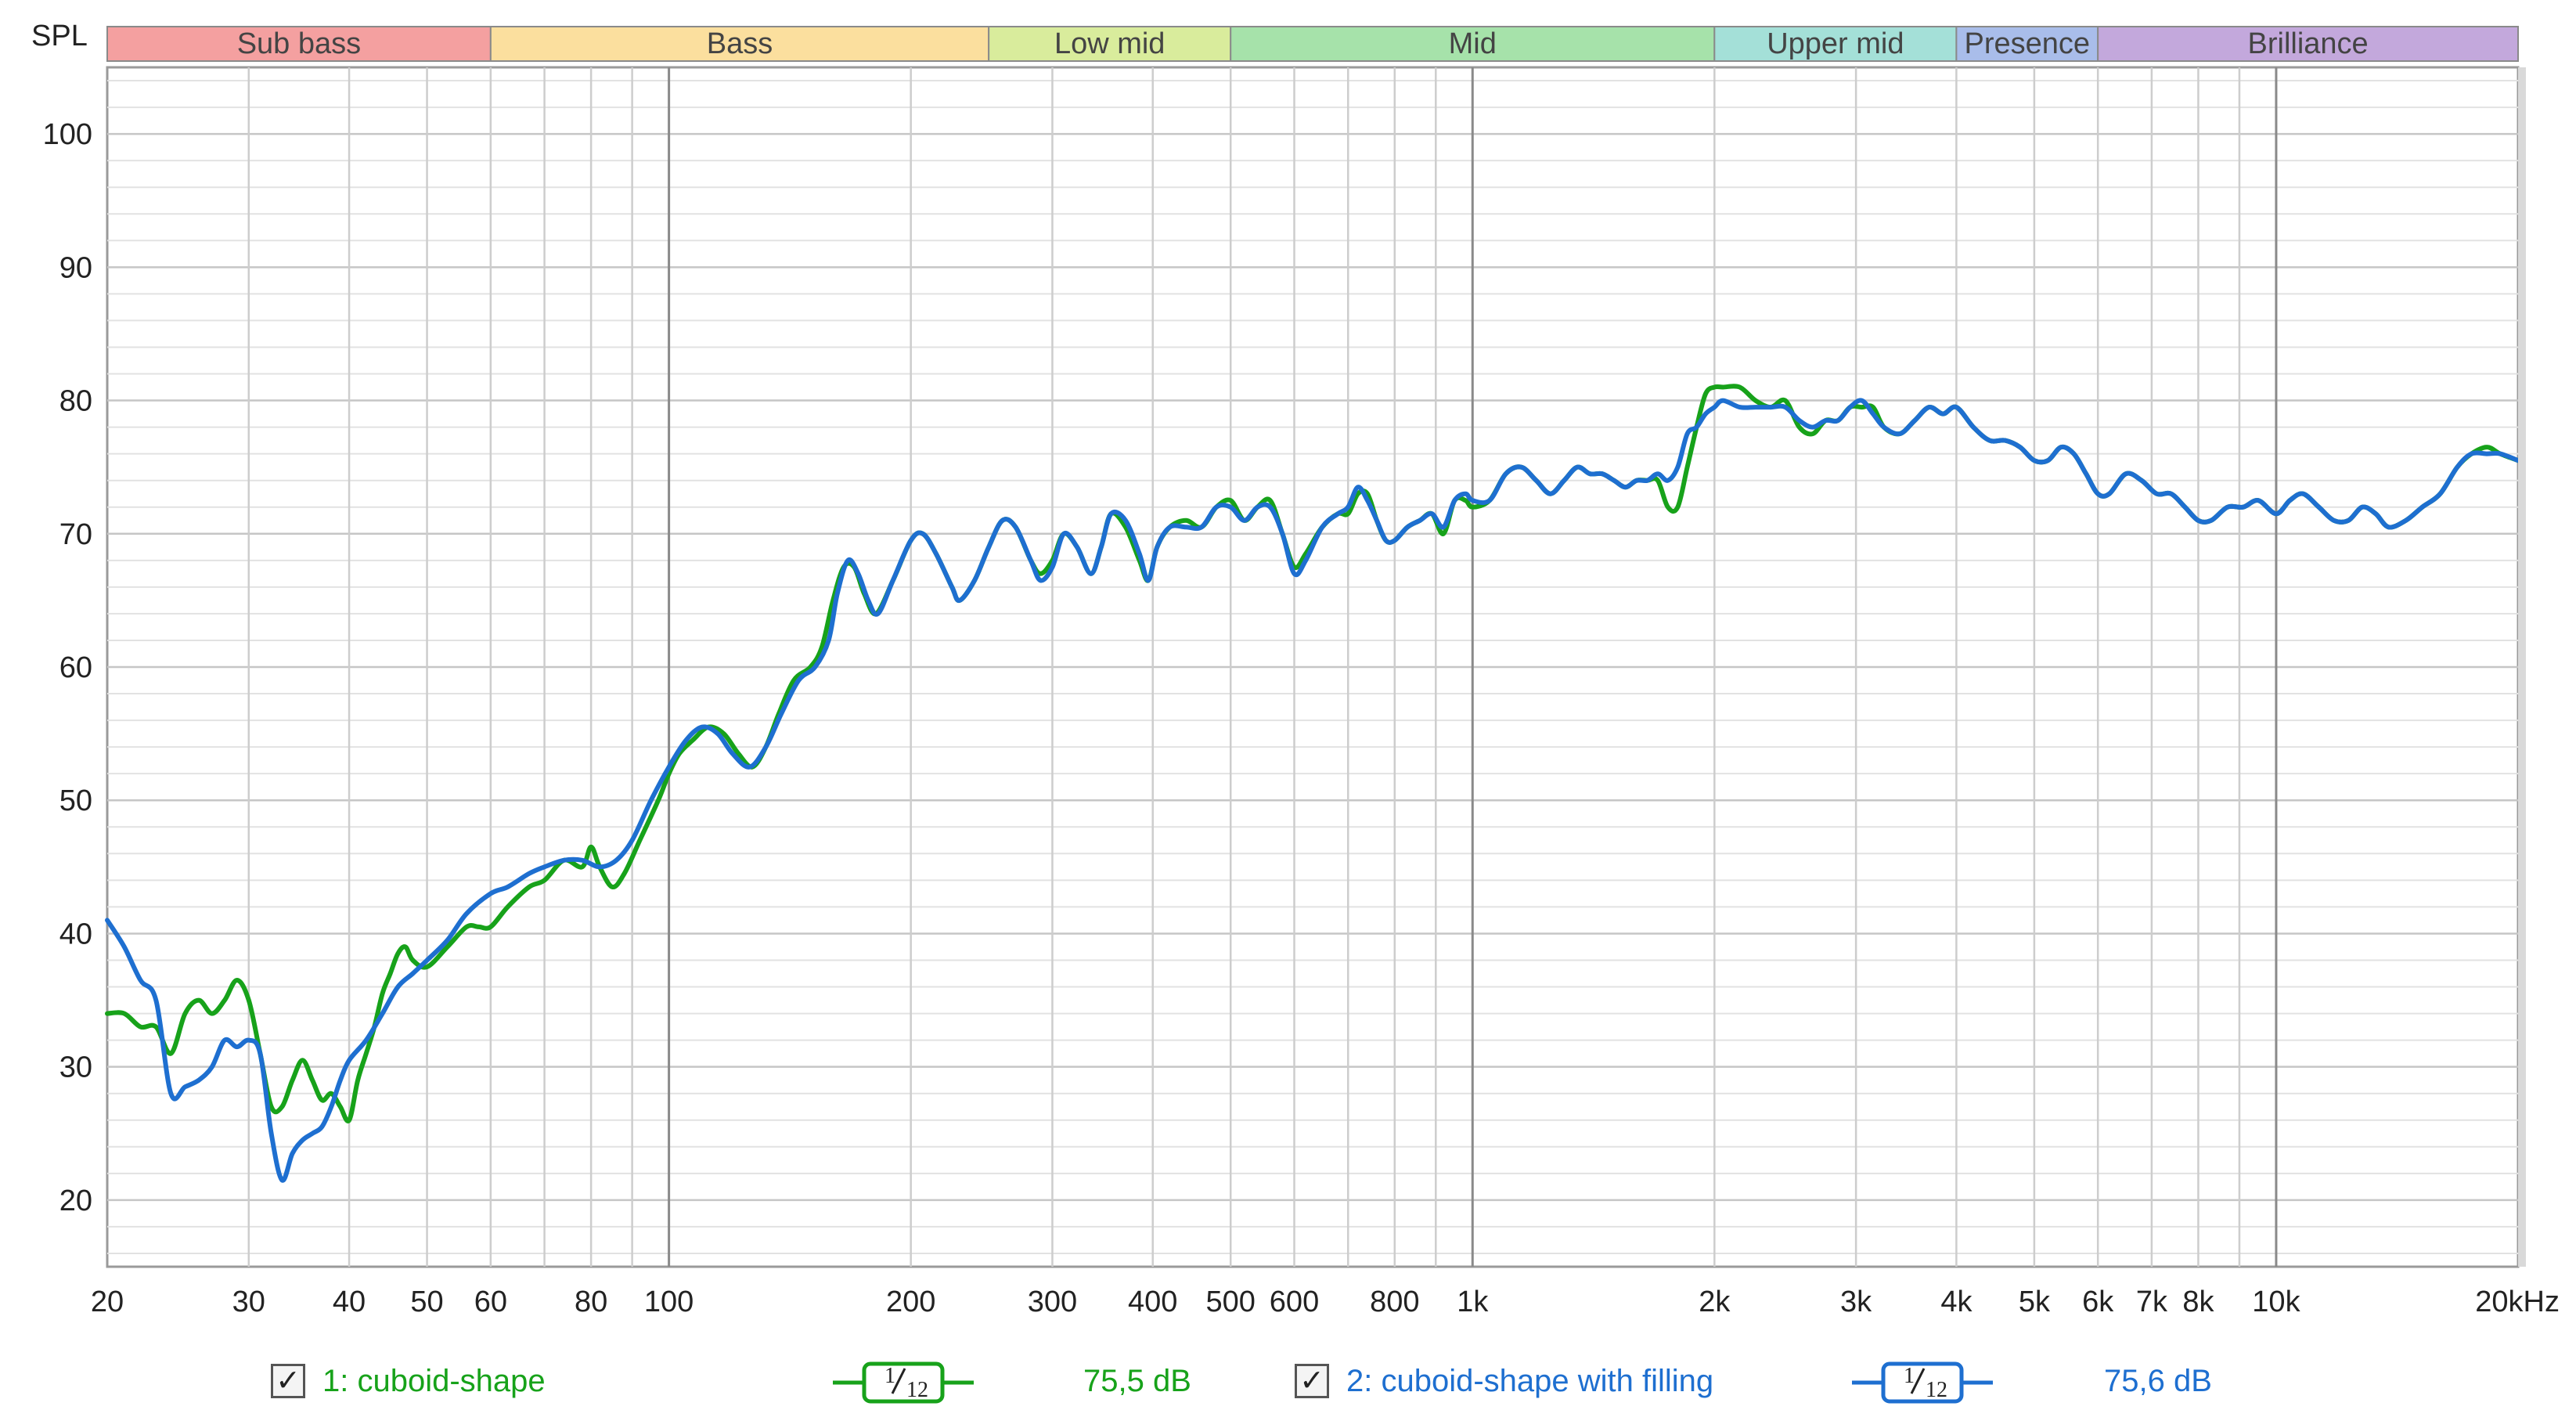  Describe the element at coordinates (288, 1381) in the screenshot. I see `series-1-checkbox: ✓` at that location.